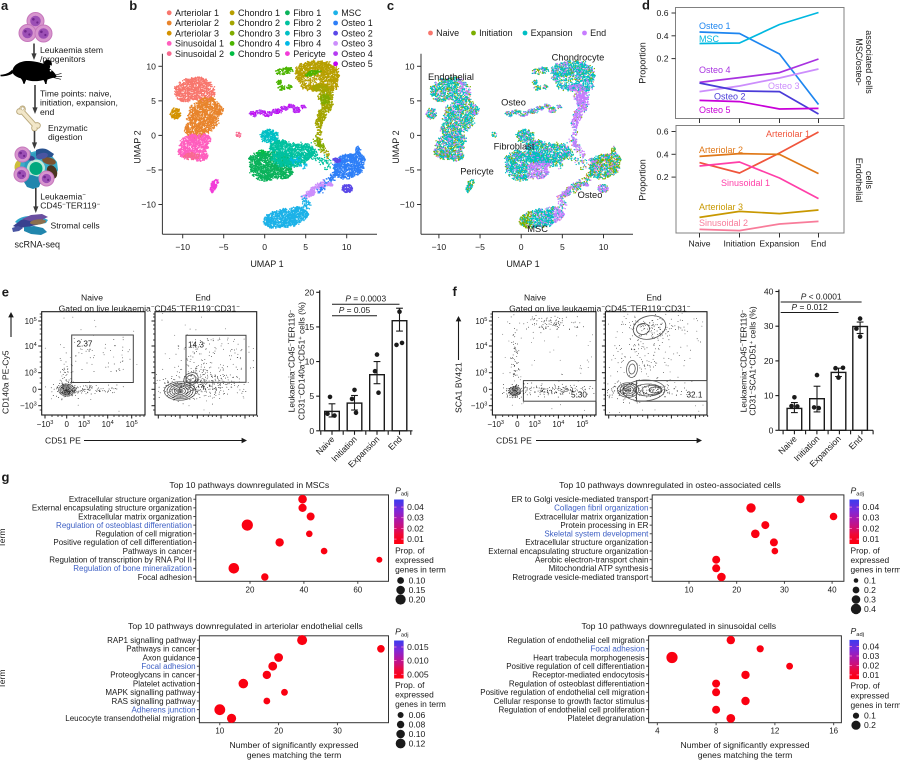  I want to click on svg-text: 60, so click(357, 589).